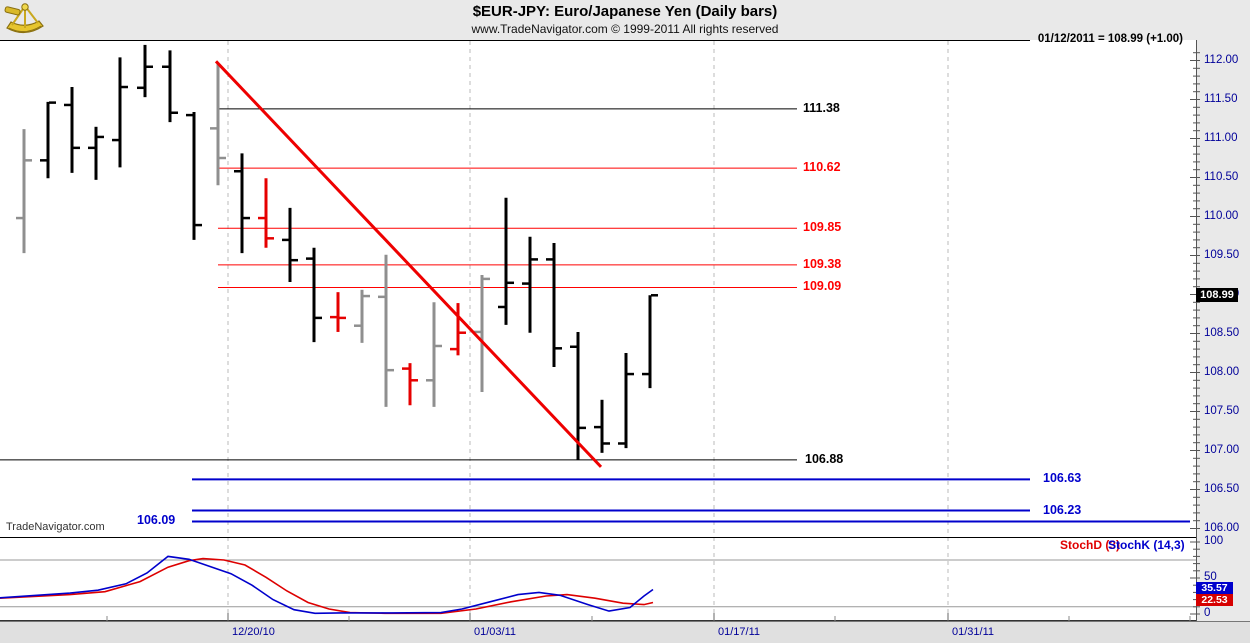 The width and height of the screenshot is (1250, 643). I want to click on last-quote-line: 01/12/2011 = 108.99 (+1.00), so click(1110, 39).